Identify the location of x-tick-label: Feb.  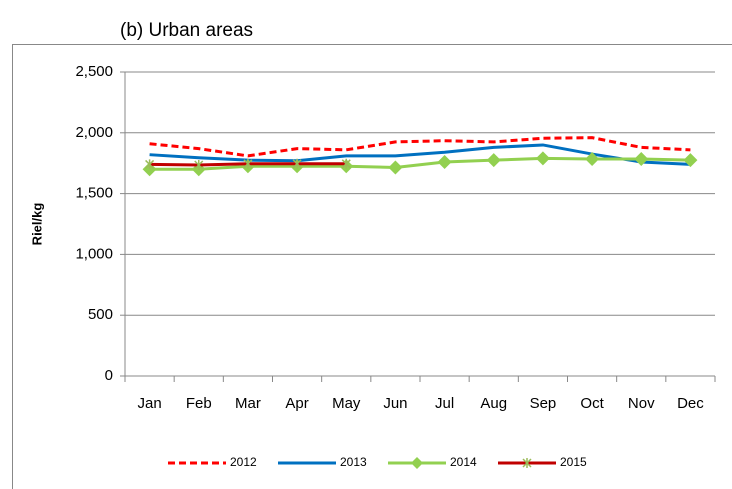
(199, 403).